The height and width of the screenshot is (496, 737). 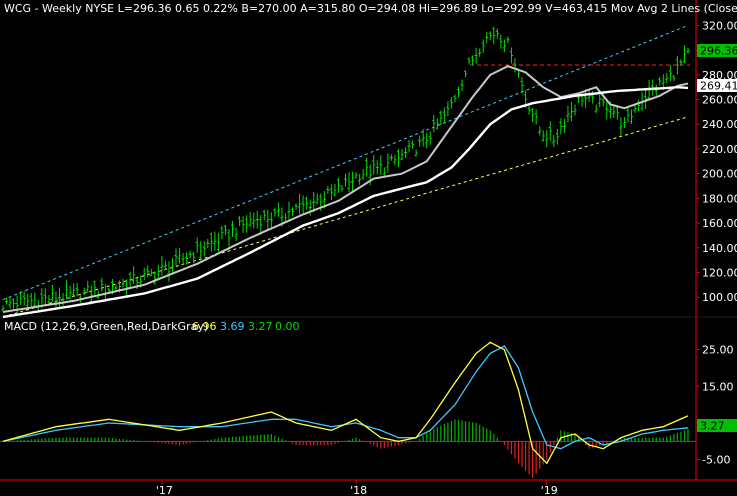 I want to click on hist-value: 3.27, so click(x=260, y=326).